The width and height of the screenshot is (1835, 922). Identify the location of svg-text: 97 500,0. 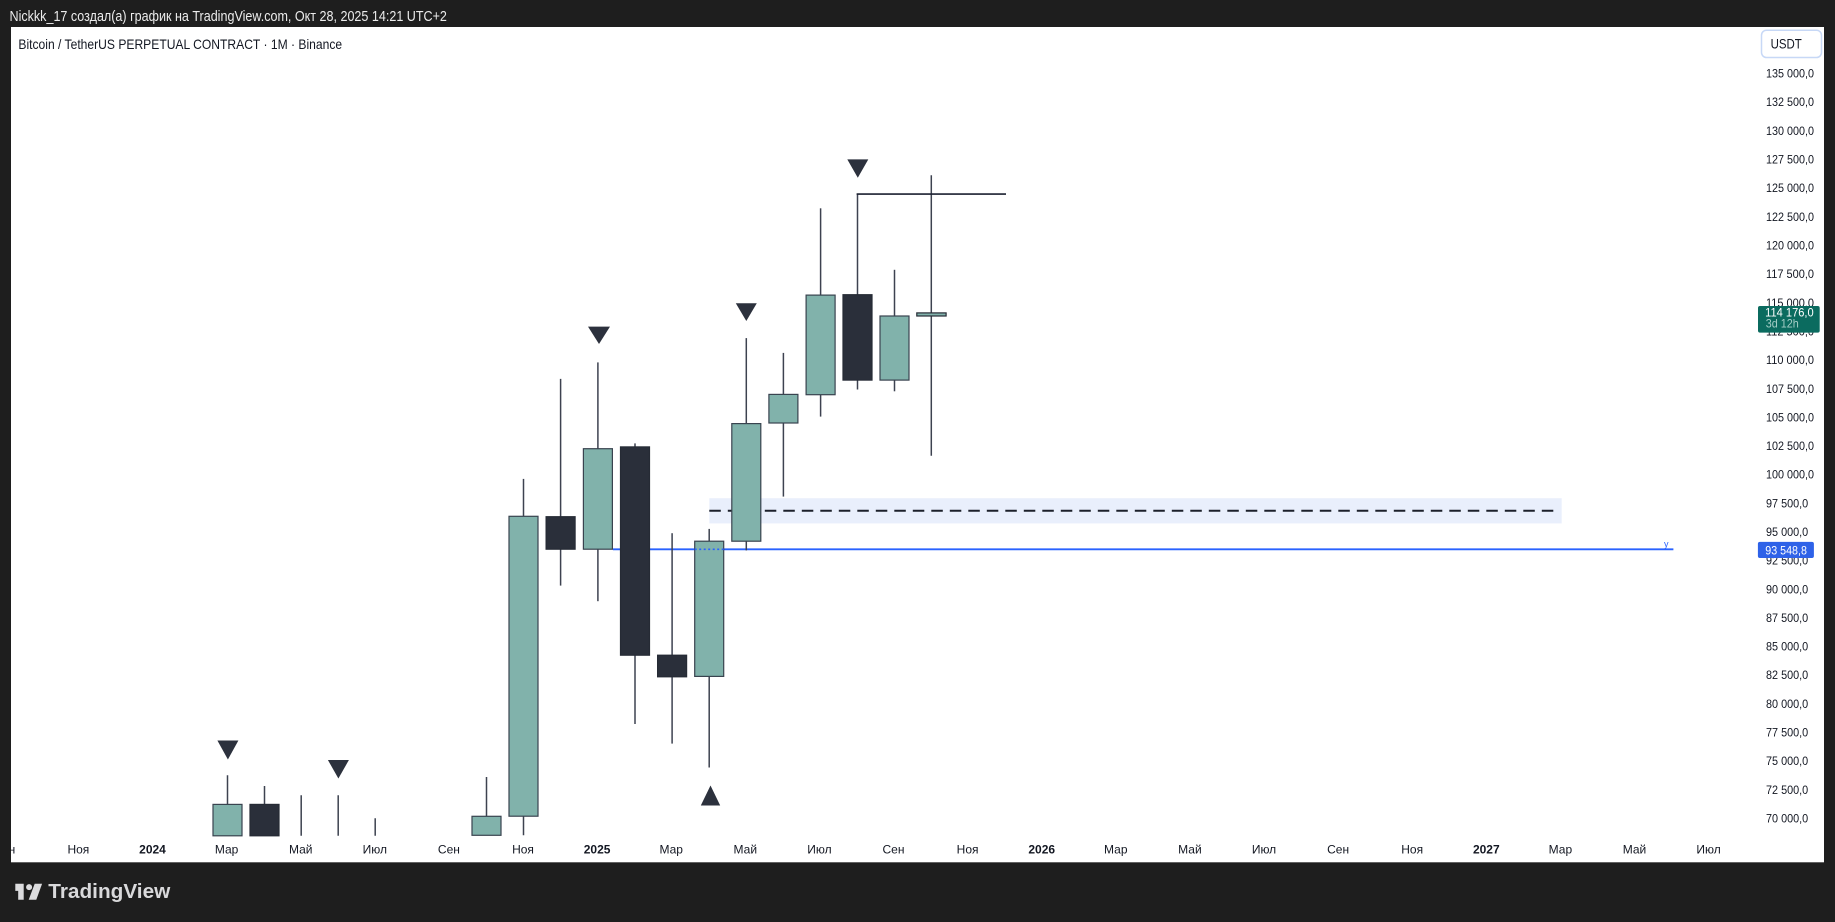
(1787, 503).